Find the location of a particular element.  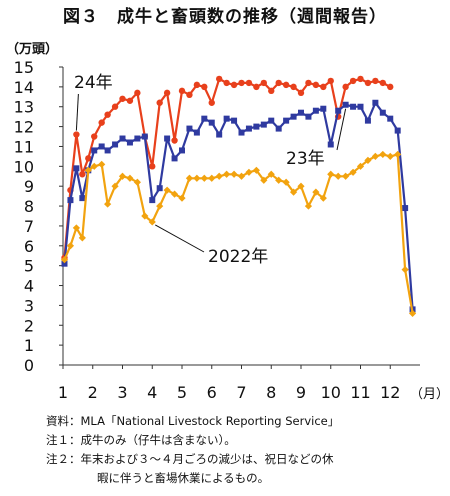

x-tick-label: 8 is located at coordinates (271, 392).